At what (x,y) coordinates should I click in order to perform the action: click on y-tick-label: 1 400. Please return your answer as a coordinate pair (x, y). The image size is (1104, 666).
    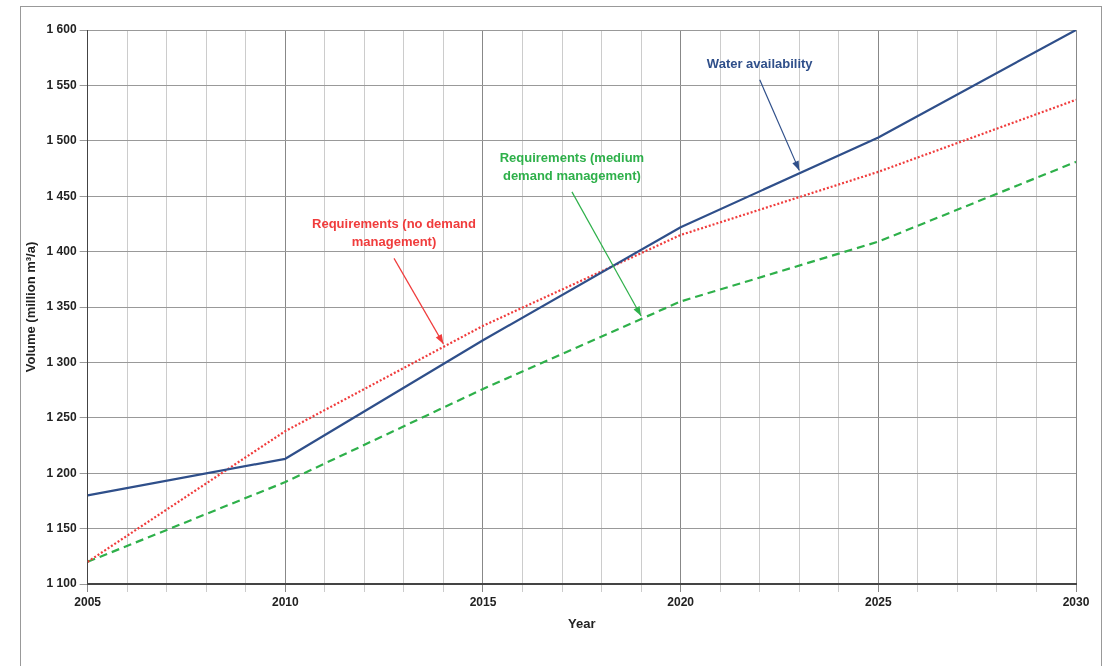
    Looking at the image, I should click on (61, 250).